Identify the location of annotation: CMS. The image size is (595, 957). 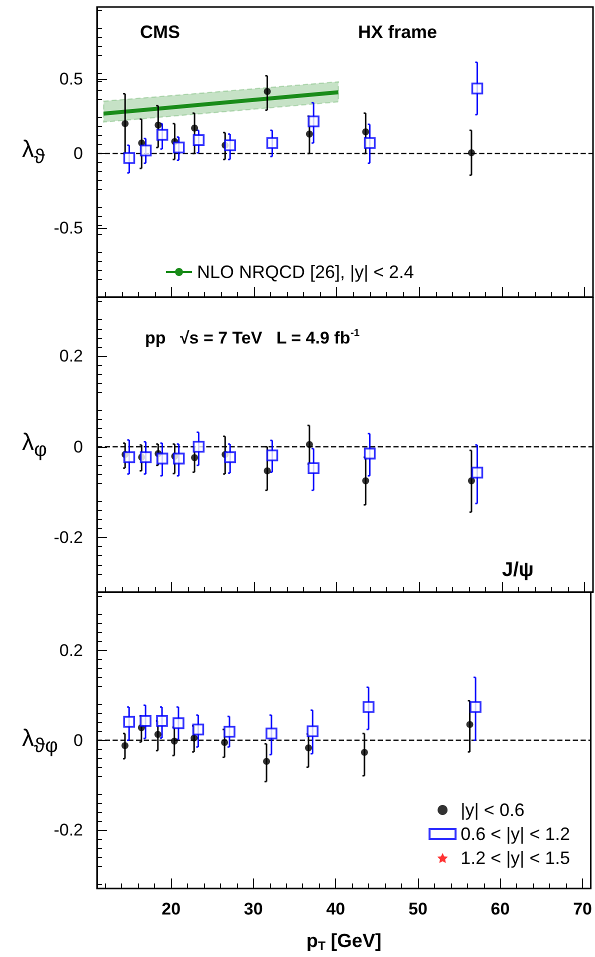
(160, 32).